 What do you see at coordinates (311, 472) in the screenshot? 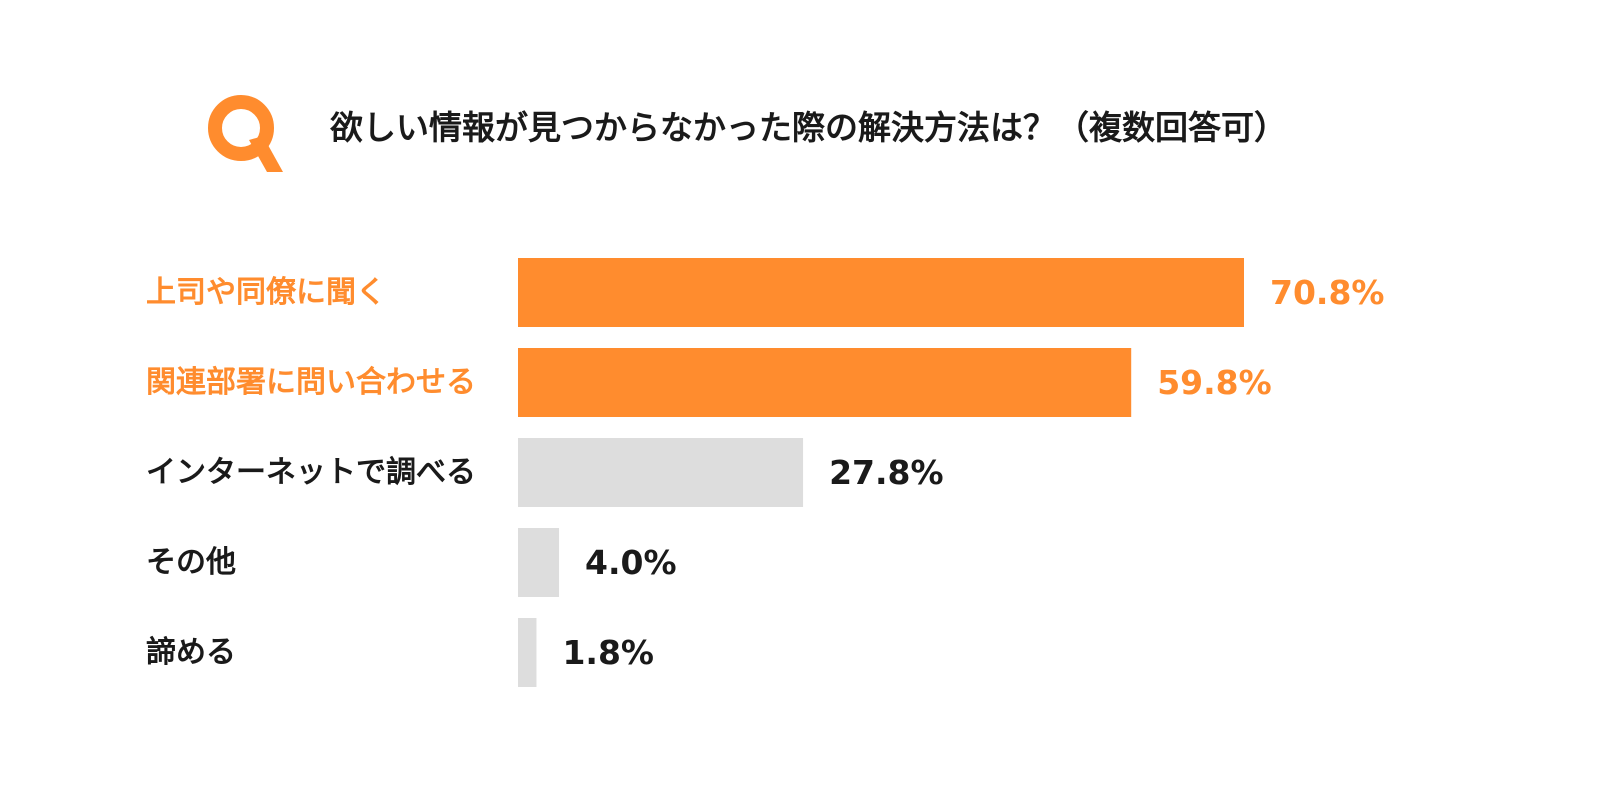
I see `category-label: インターネットで調べる` at bounding box center [311, 472].